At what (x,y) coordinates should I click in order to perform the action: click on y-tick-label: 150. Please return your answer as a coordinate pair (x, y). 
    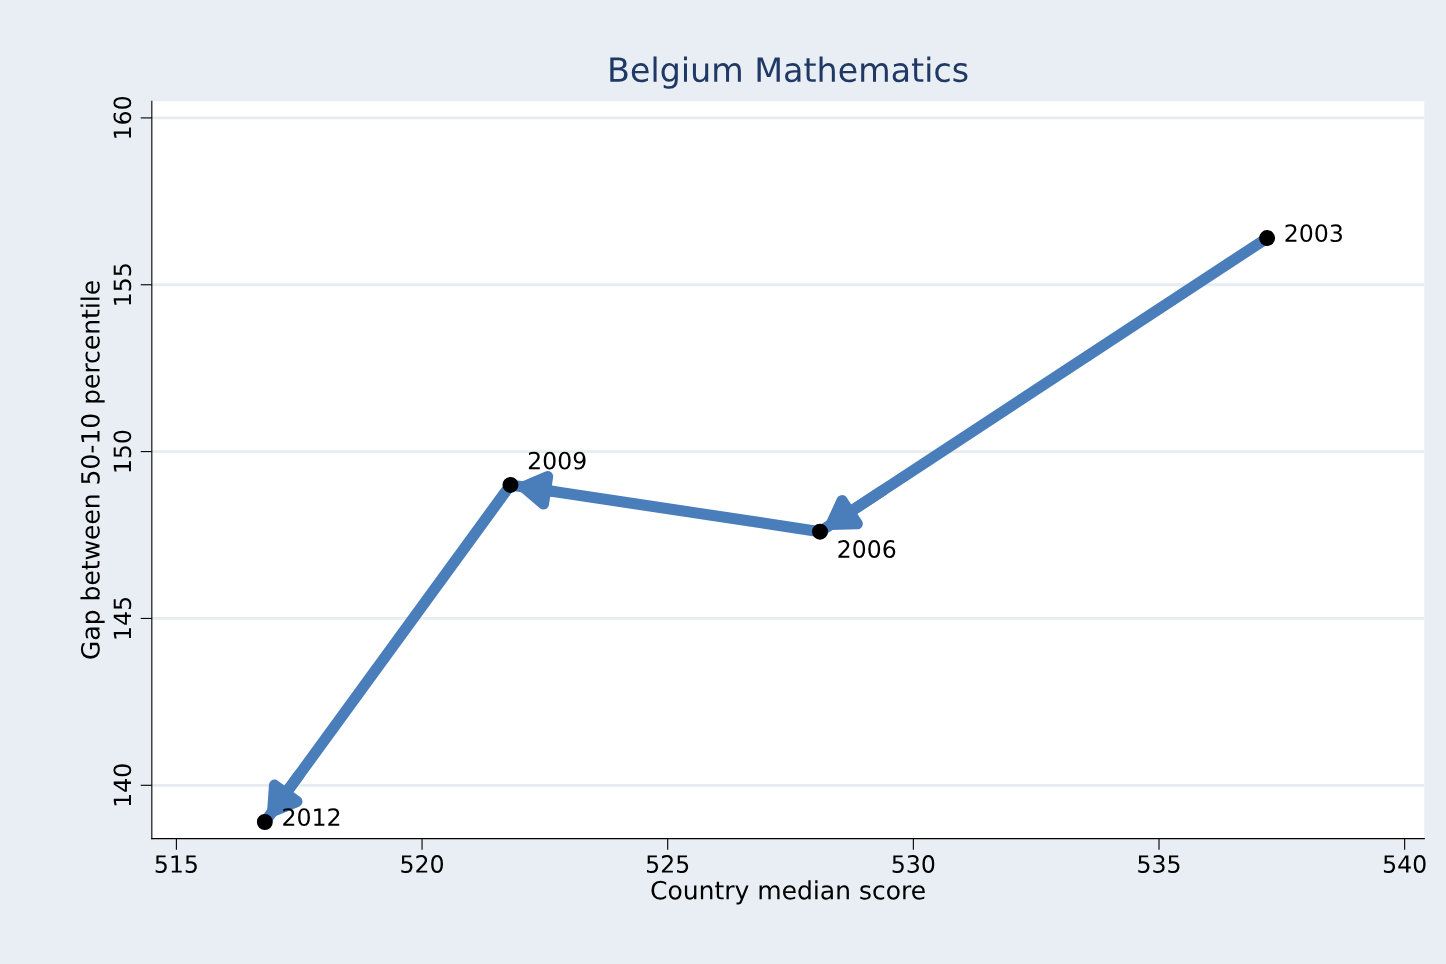
    Looking at the image, I should click on (122, 451).